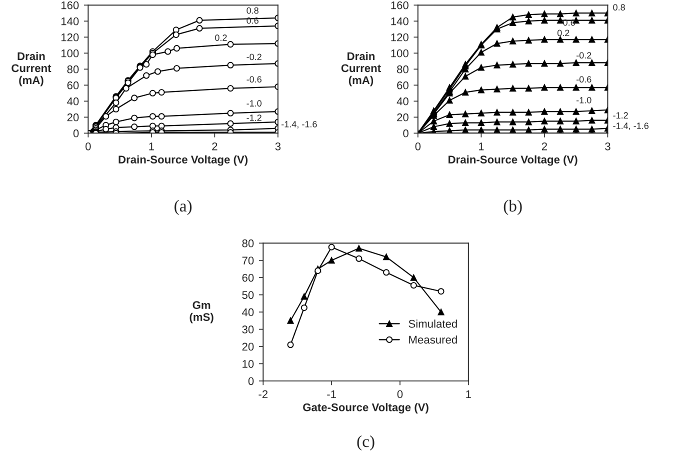 The height and width of the screenshot is (464, 673). I want to click on y-tick-label: 30, so click(248, 330).